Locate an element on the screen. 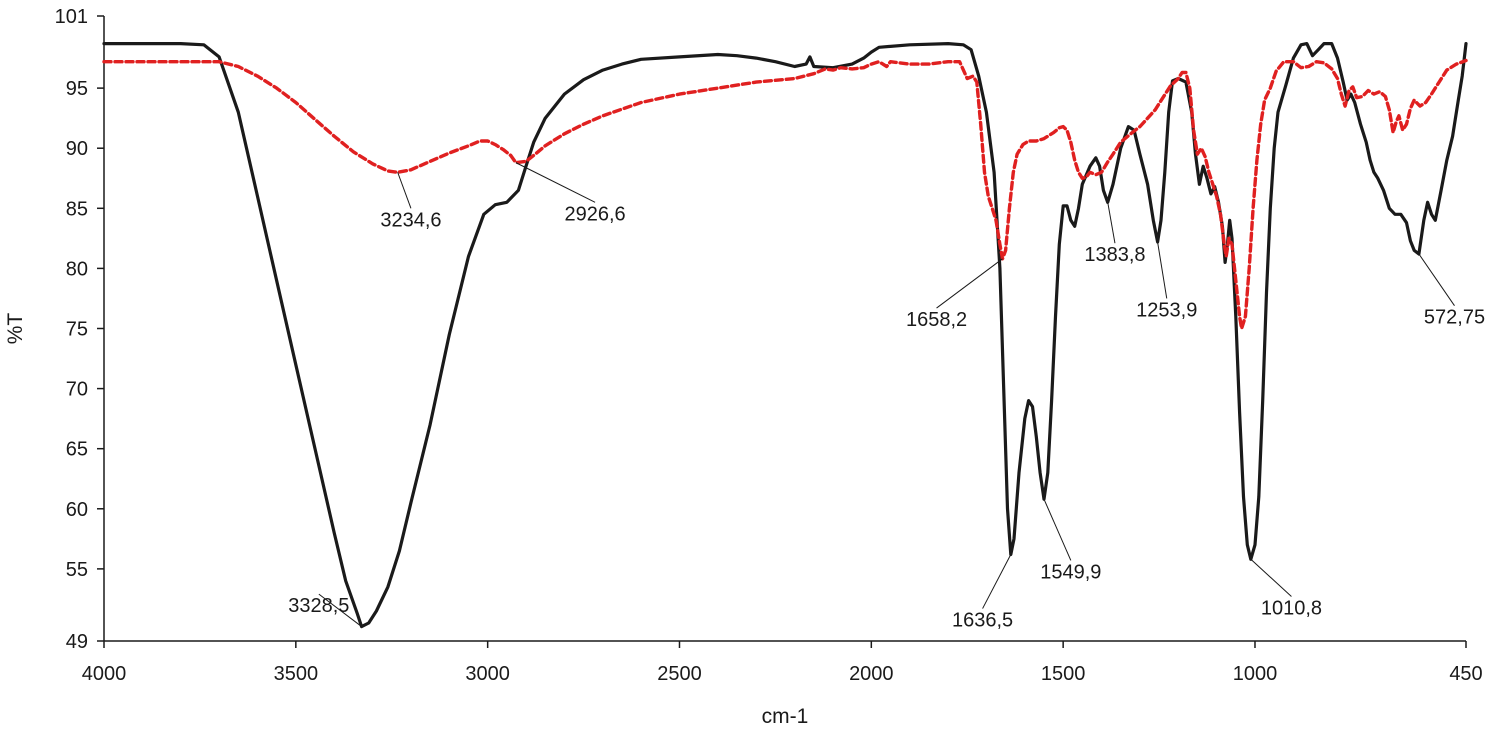 This screenshot has height=730, width=1509. annotation-label: 2926,6 is located at coordinates (595, 214).